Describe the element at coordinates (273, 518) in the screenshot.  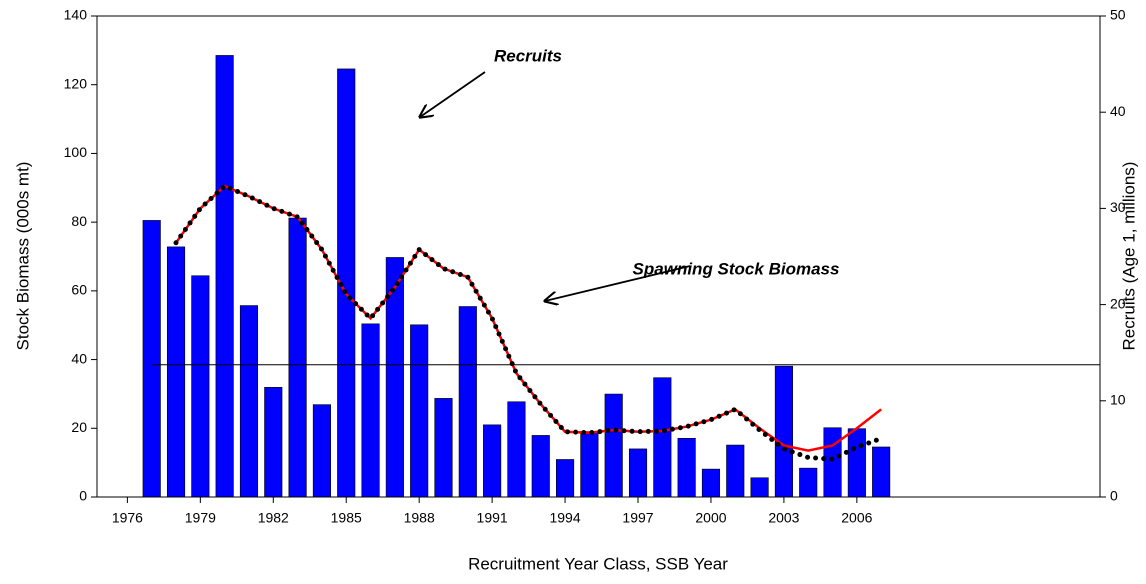
I see `x-tick-label: 1982` at that location.